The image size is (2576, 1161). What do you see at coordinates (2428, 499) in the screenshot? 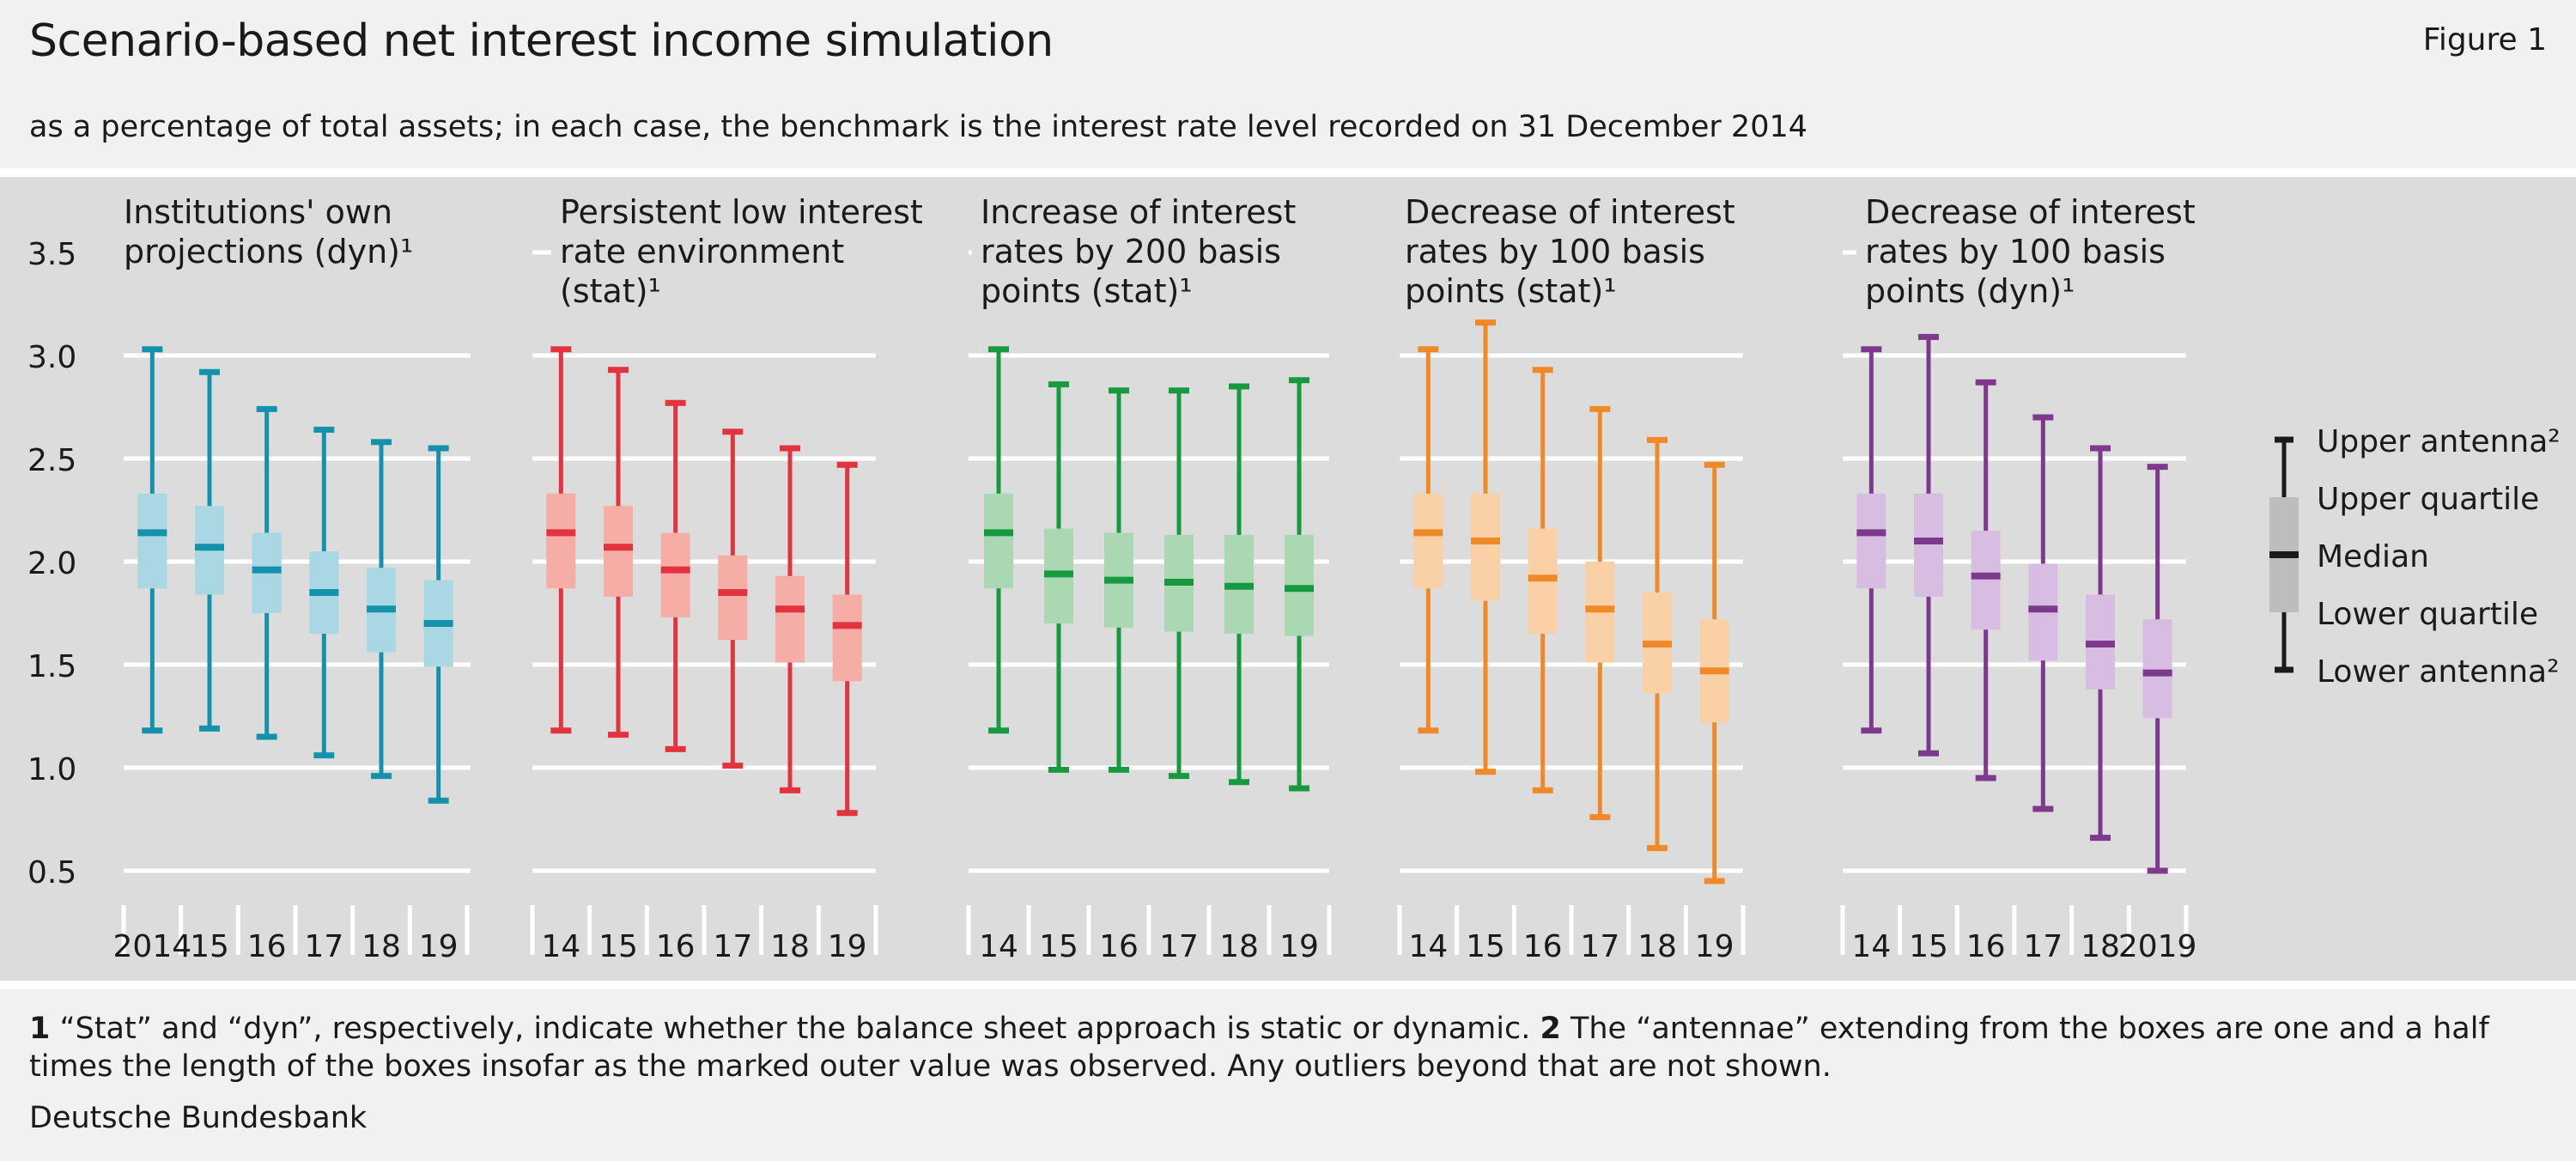
I see `legend-label: Upper quartile` at bounding box center [2428, 499].